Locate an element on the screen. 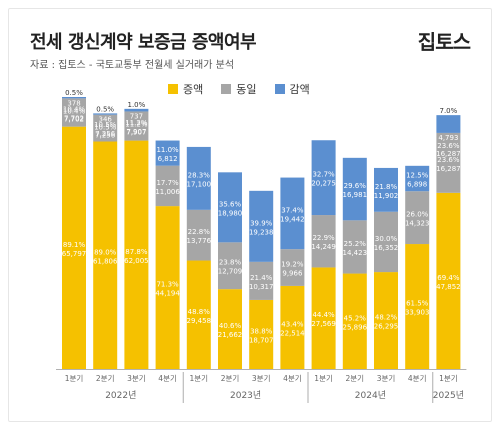  chart-legend: 증액 동일 감액 is located at coordinates (239, 89).